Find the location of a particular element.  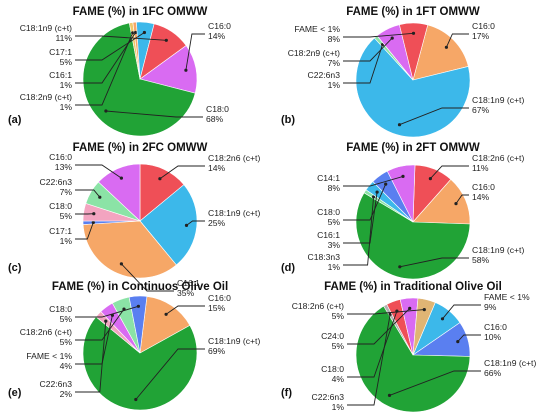

slice-value-c22-6n3: 2% is located at coordinates (66, 394).